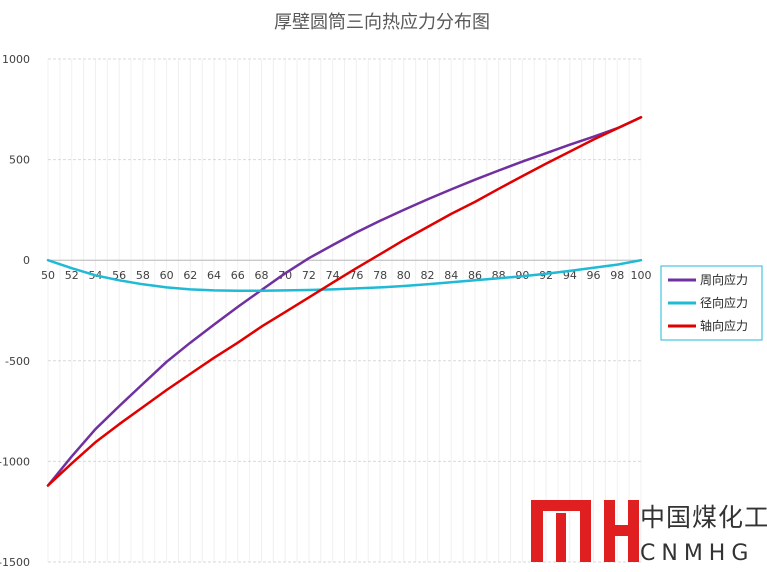 This screenshot has height=572, width=767. What do you see at coordinates (16, 59) in the screenshot?
I see `y-tick-label: 1000` at bounding box center [16, 59].